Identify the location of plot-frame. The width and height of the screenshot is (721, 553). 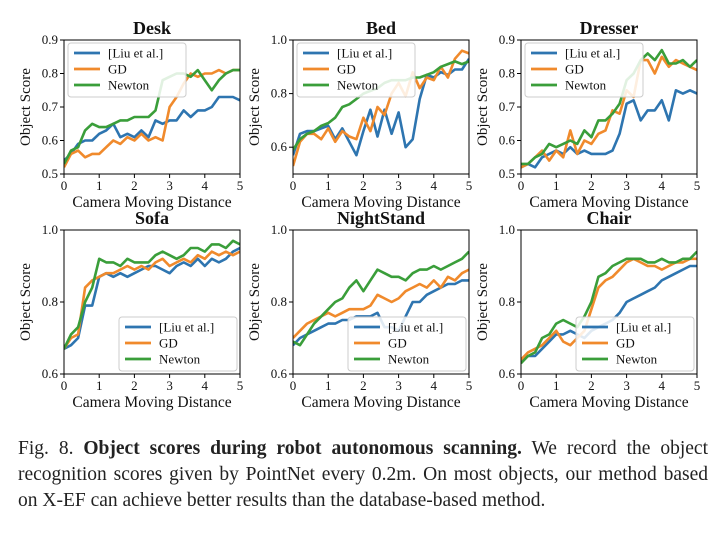
(381, 107).